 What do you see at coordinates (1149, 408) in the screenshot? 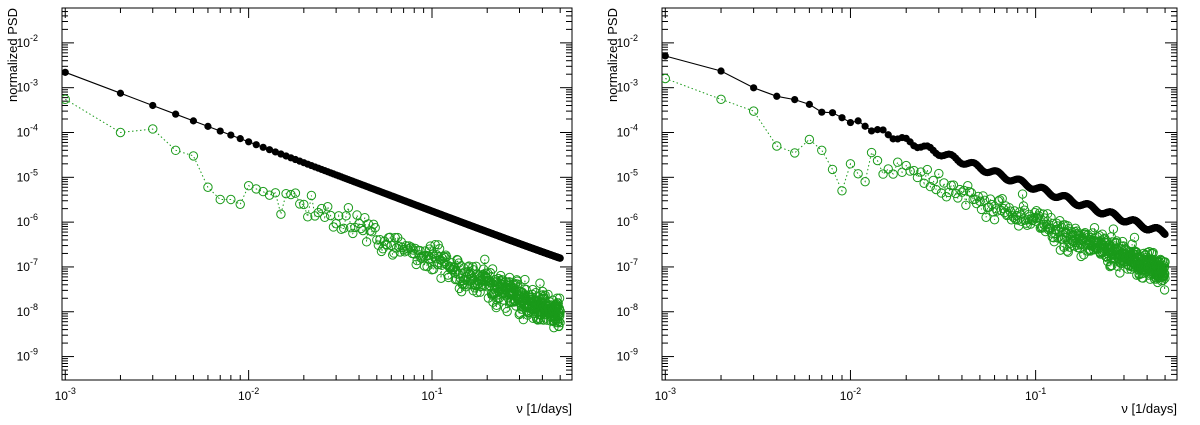
I see `x-axis-title: ν [1/days]` at bounding box center [1149, 408].